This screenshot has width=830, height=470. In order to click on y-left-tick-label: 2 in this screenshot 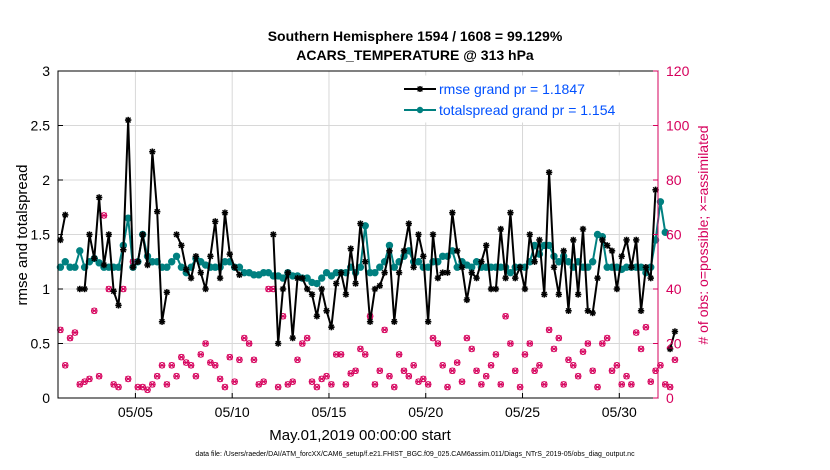, I will do `click(46, 180)`.